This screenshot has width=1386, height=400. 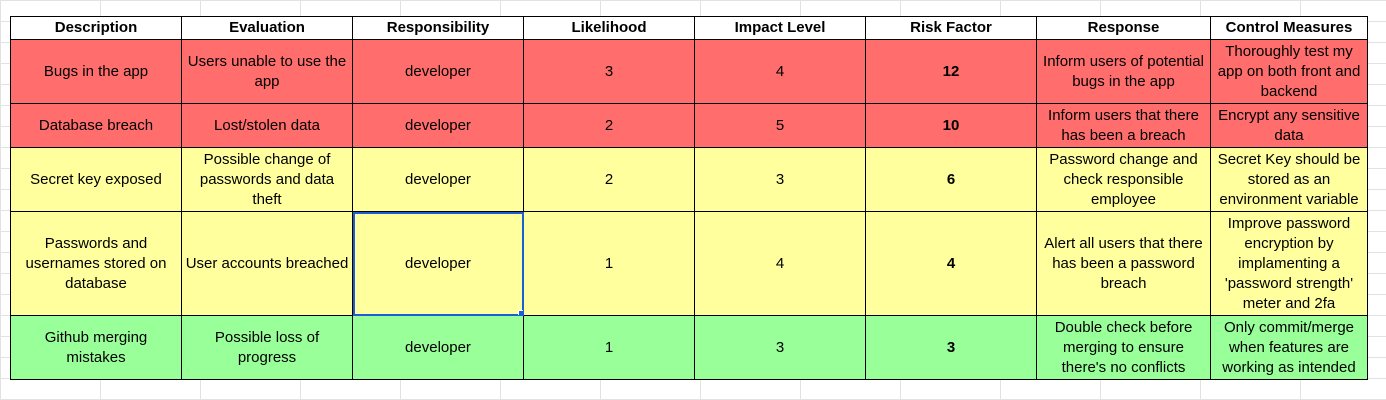 I want to click on cell-evaluation: User accounts breached, so click(x=267, y=263).